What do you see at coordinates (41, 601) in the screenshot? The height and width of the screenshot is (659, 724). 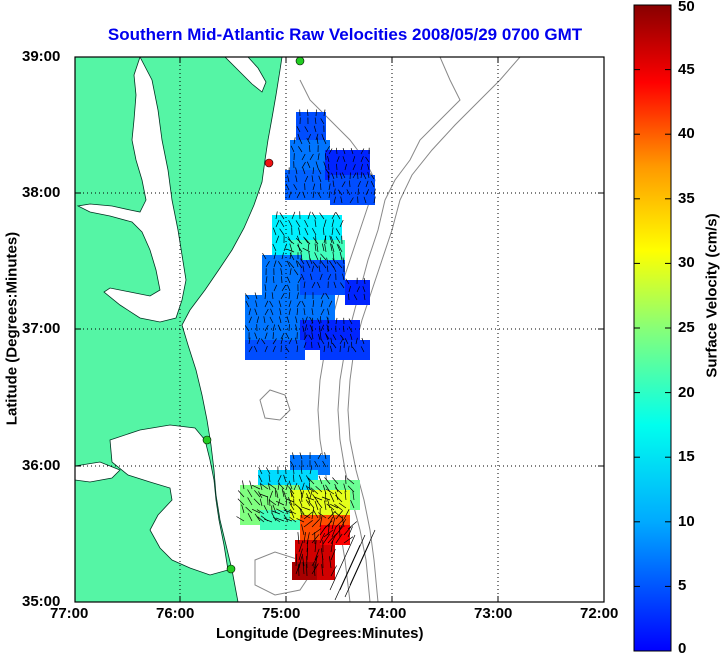 I see `lat-tick-label: 35:00` at bounding box center [41, 601].